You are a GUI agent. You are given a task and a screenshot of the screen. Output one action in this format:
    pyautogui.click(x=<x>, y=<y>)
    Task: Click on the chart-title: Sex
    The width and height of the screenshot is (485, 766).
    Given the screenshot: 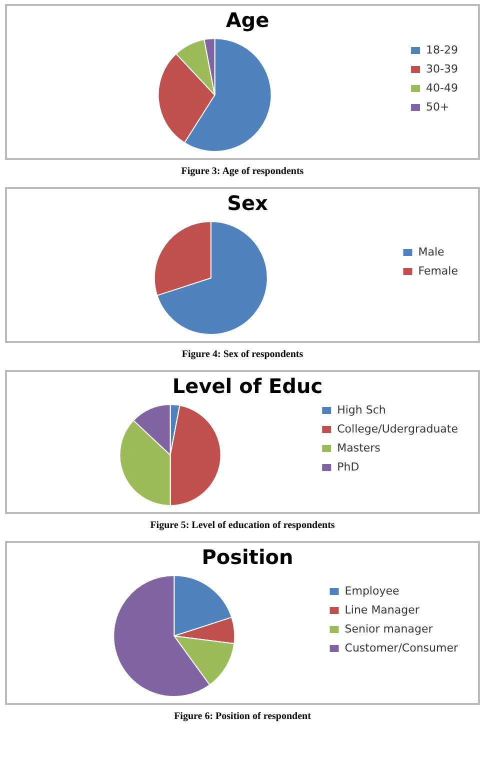 What is the action you would take?
    pyautogui.click(x=247, y=203)
    